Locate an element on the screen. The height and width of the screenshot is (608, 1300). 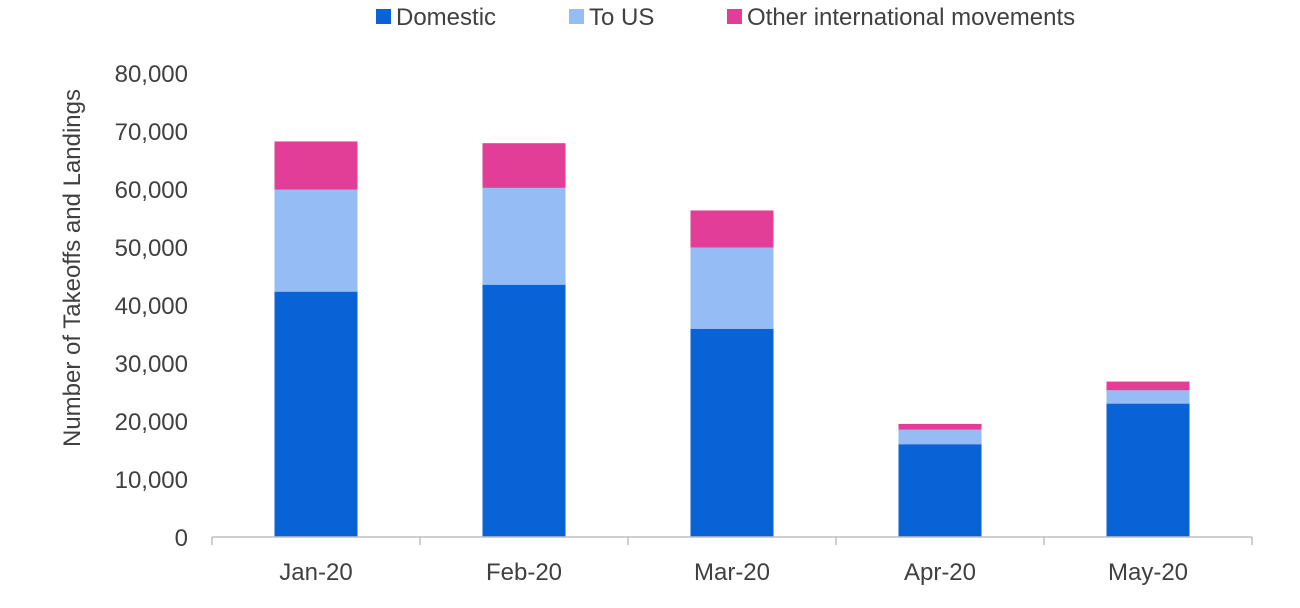
legend-label: Domestic is located at coordinates (446, 17).